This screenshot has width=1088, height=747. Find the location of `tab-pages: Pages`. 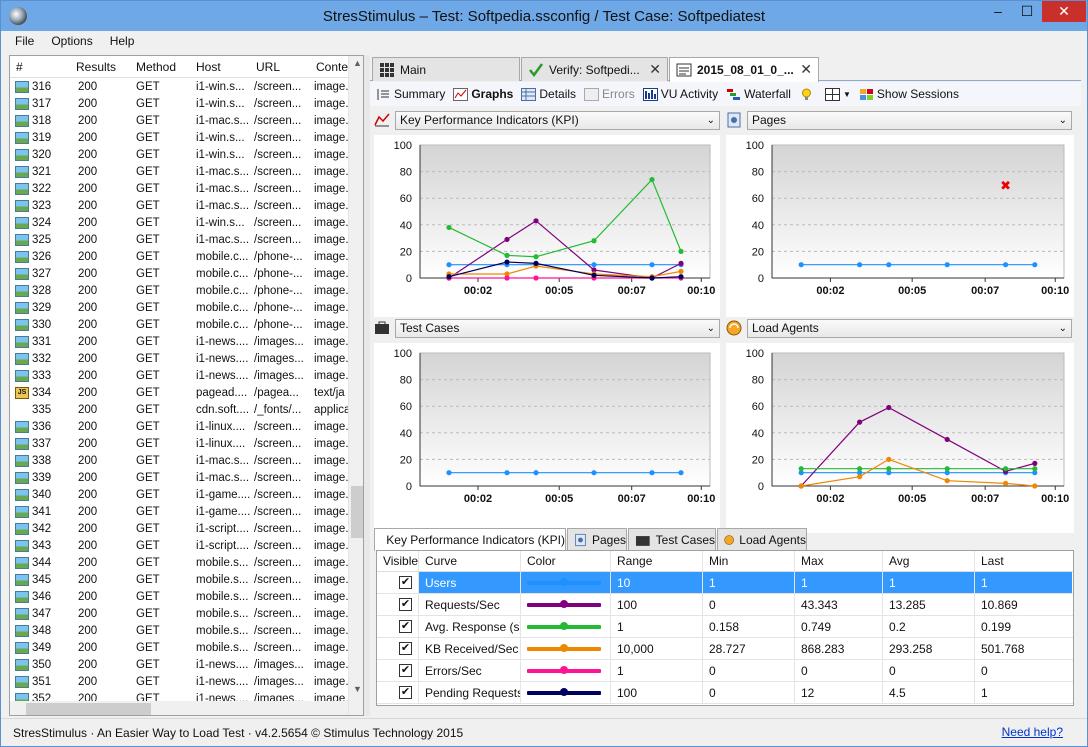

tab-pages: Pages is located at coordinates (597, 539).